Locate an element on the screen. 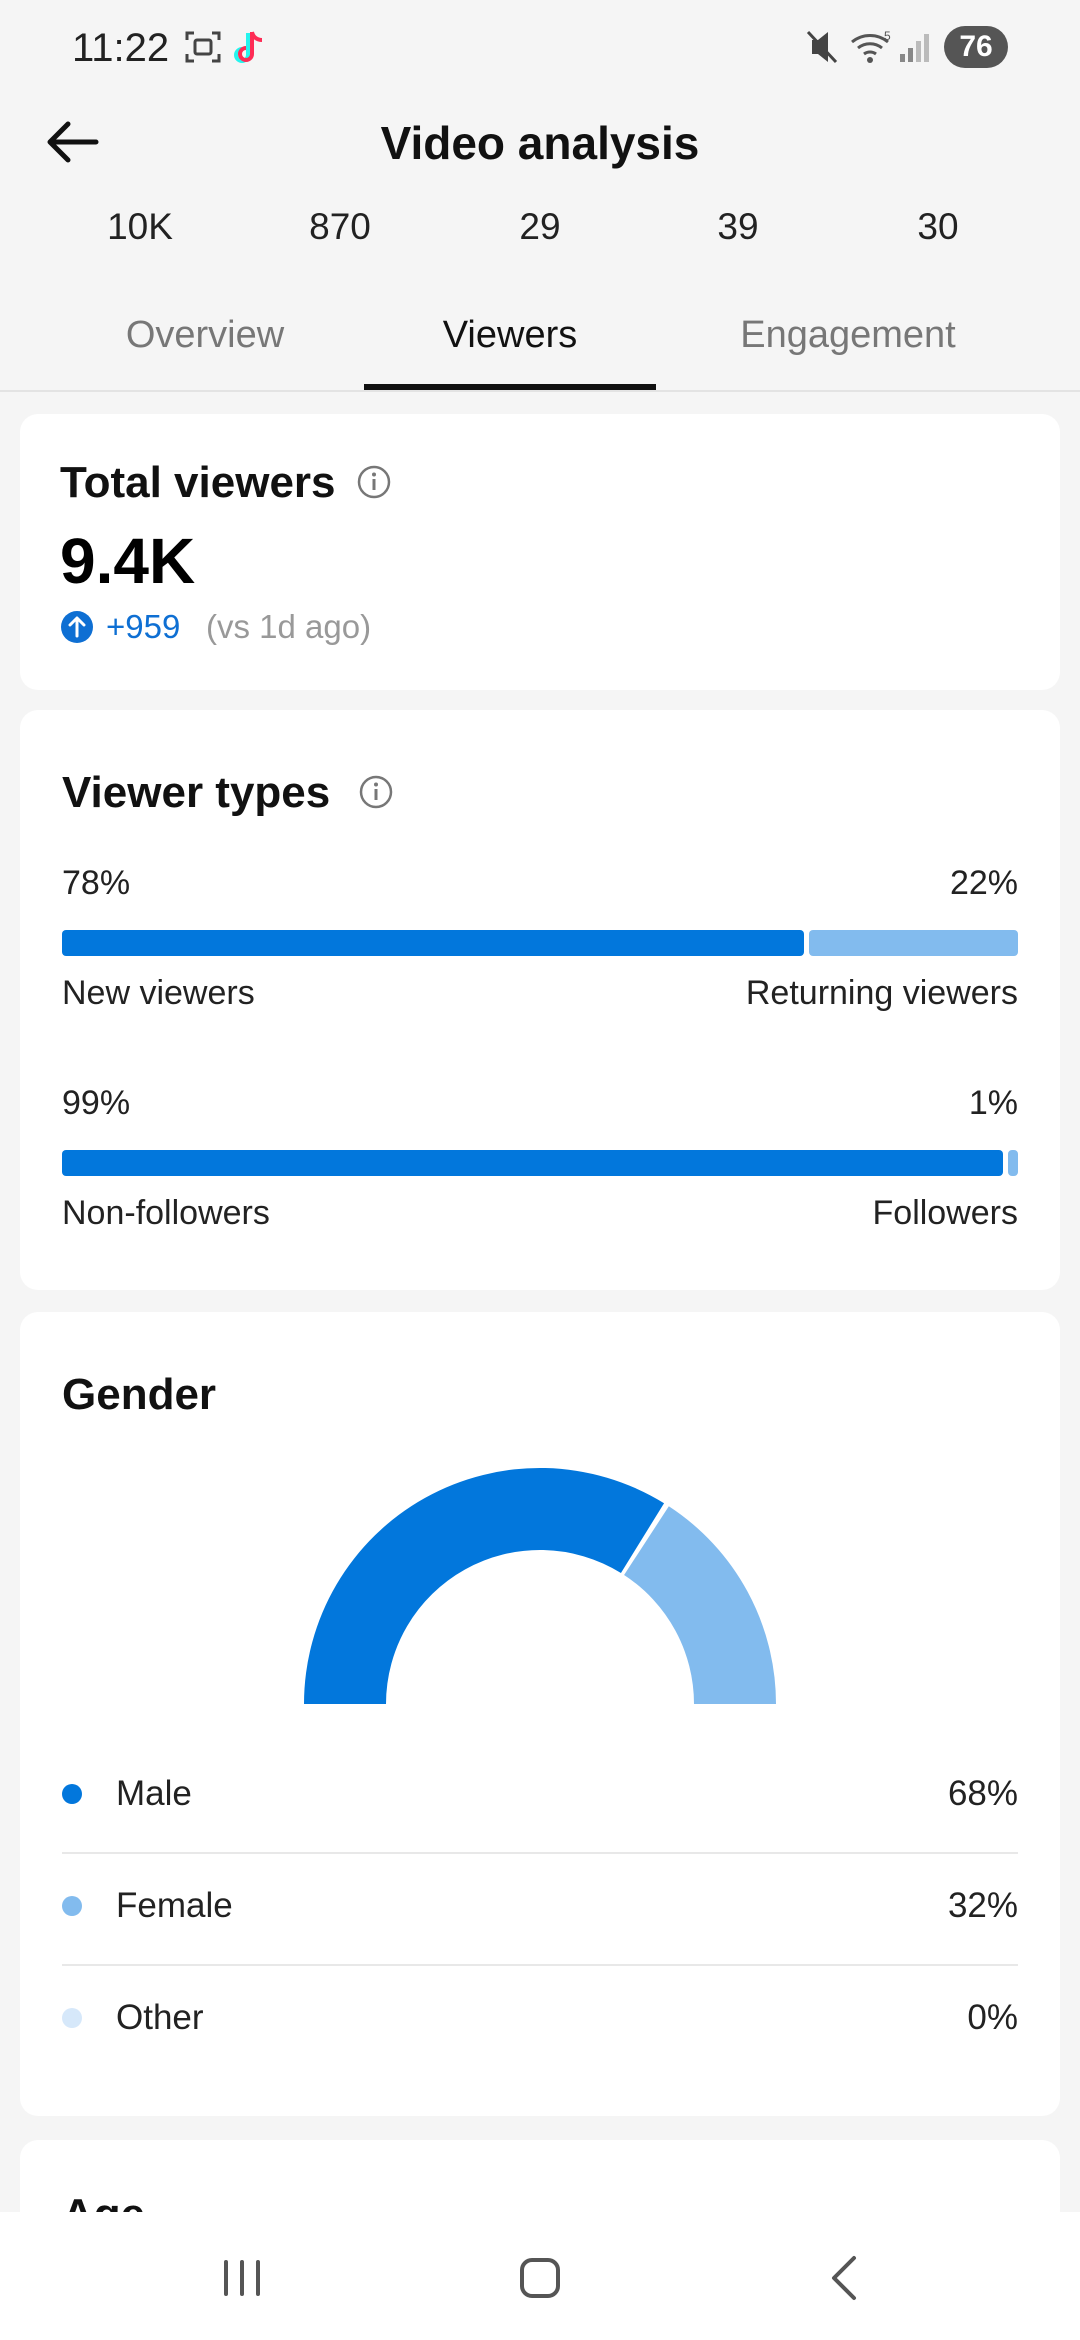 This screenshot has height=2340, width=1080. returning-viewers-label: Returning viewers is located at coordinates (881, 993).